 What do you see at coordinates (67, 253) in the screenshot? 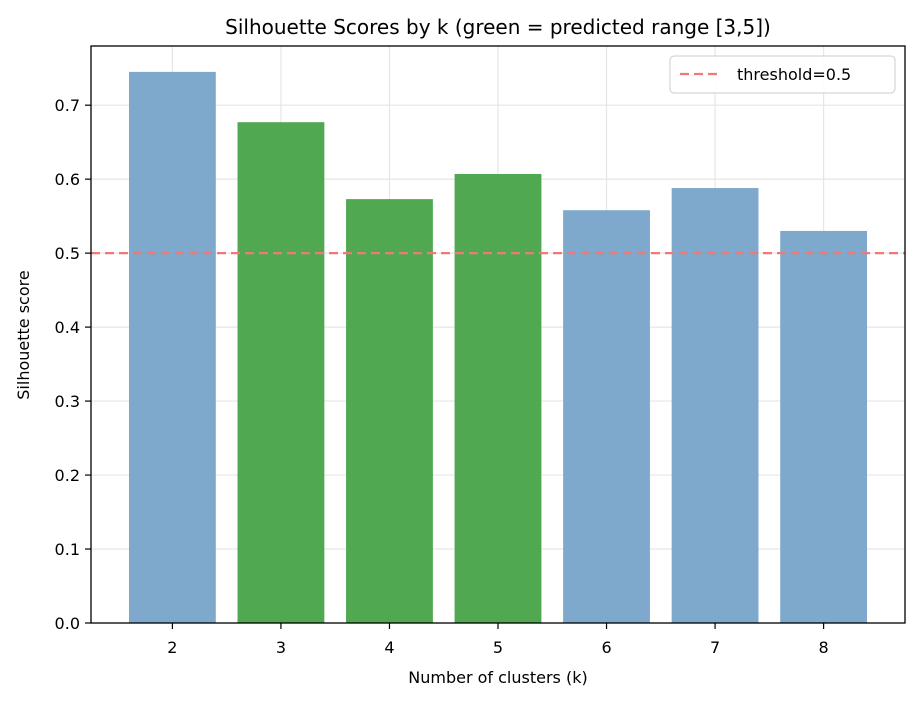
I see `y-tick-label: 0.5` at bounding box center [67, 253].